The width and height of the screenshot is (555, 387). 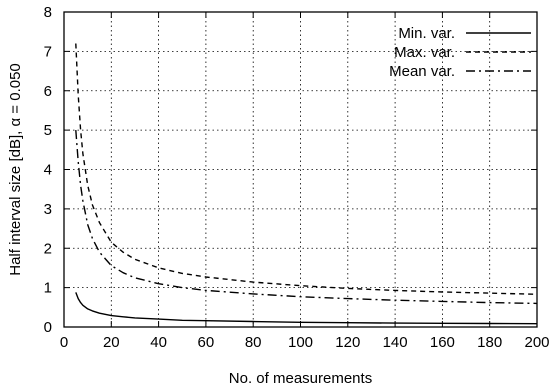 I want to click on x-tick-label: 80, so click(x=253, y=342).